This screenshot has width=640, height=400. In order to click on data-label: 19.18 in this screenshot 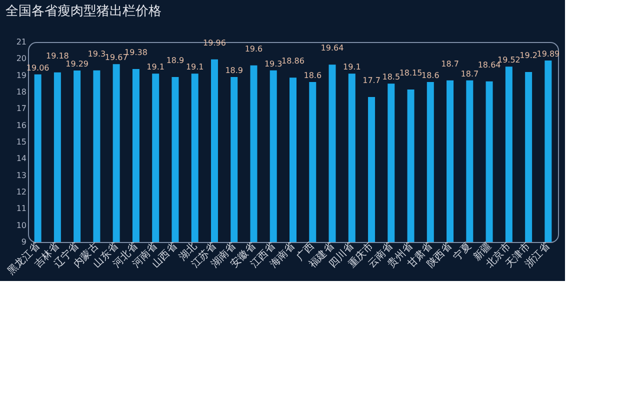, I will do `click(57, 55)`.